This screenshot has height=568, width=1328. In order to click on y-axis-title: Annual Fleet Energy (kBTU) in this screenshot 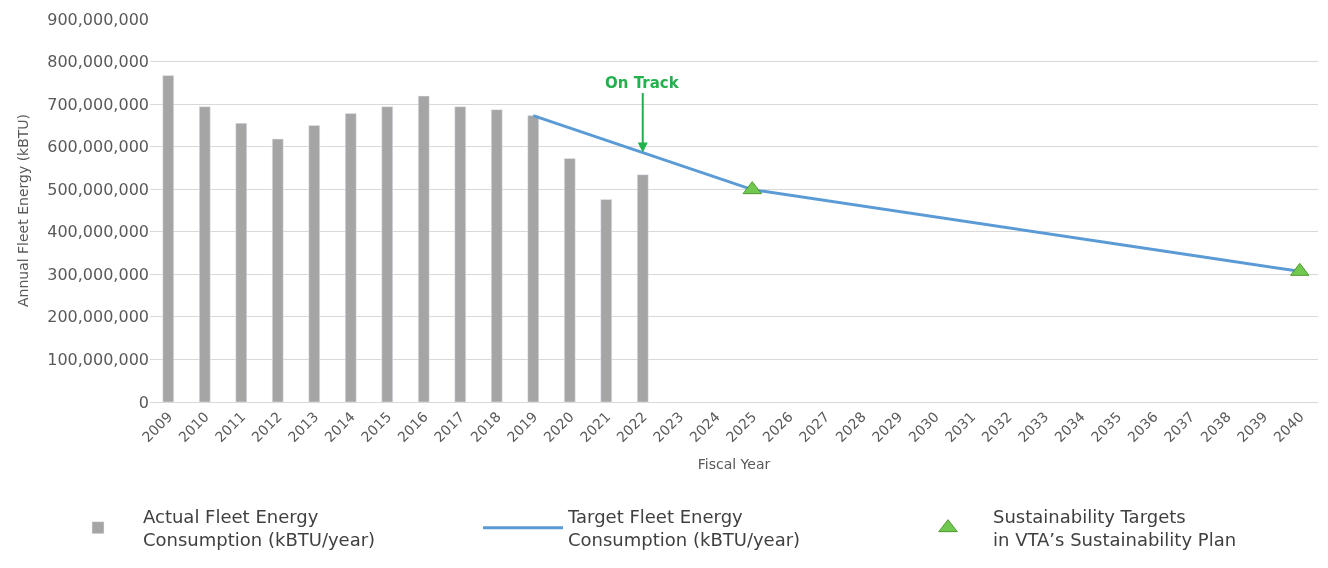, I will do `click(22, 210)`.